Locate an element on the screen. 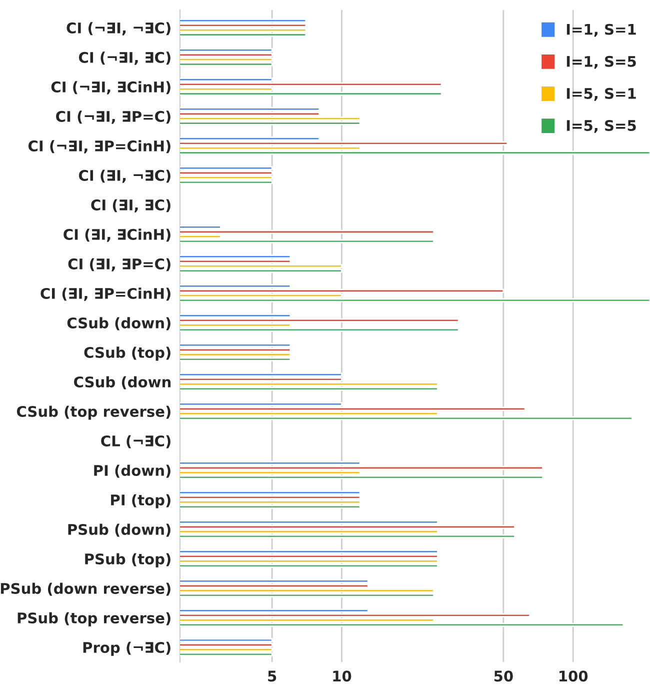  y-tick-label: CI (¬∃I, ¬∃C) is located at coordinates (118, 29).